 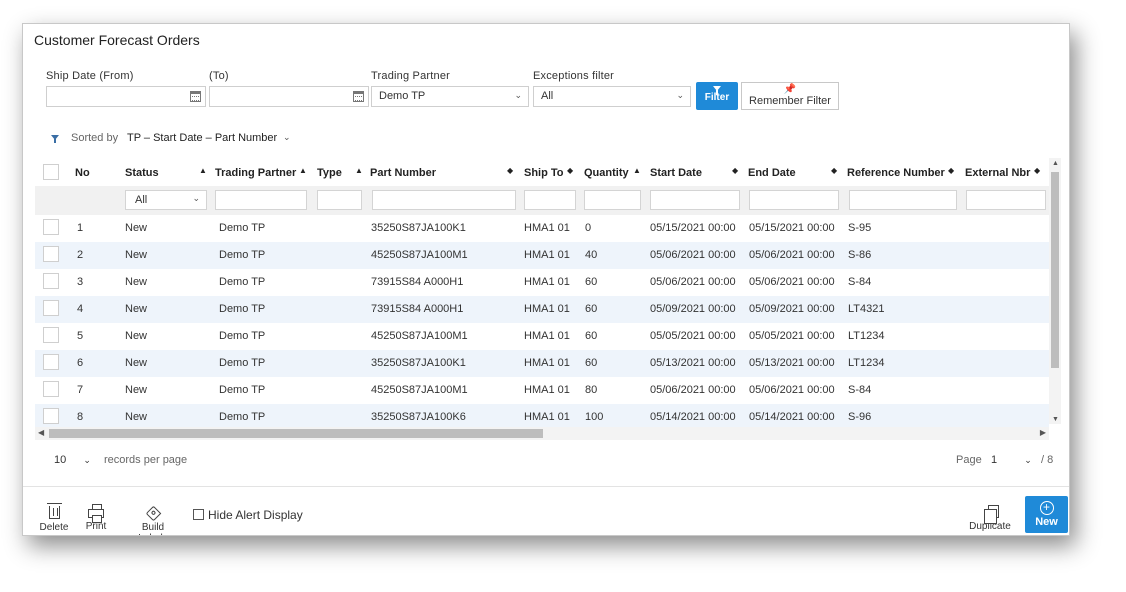 I want to click on row-number: 7, so click(x=80, y=390).